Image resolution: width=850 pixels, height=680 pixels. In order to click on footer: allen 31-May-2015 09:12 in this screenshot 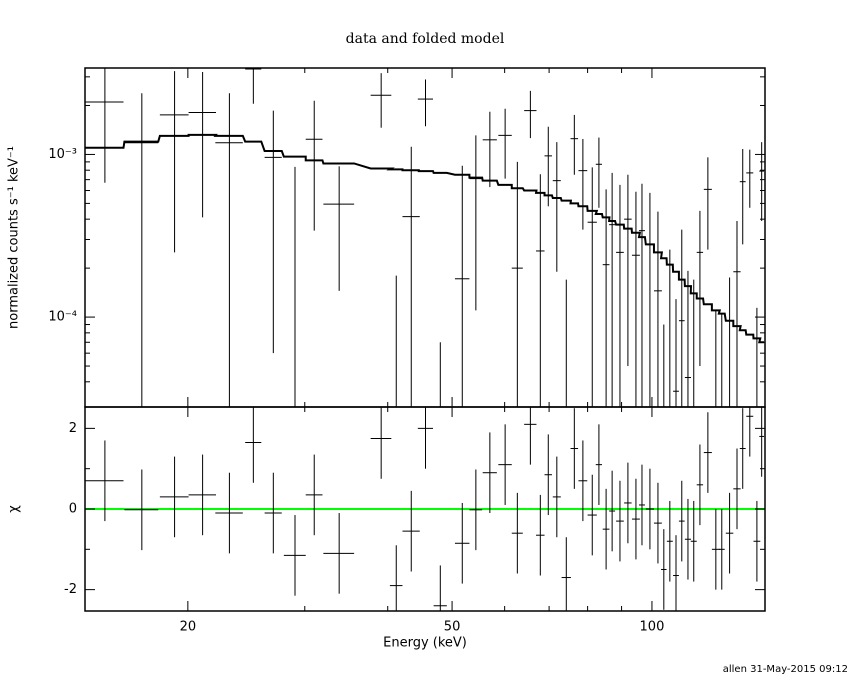, I will do `click(785, 669)`.